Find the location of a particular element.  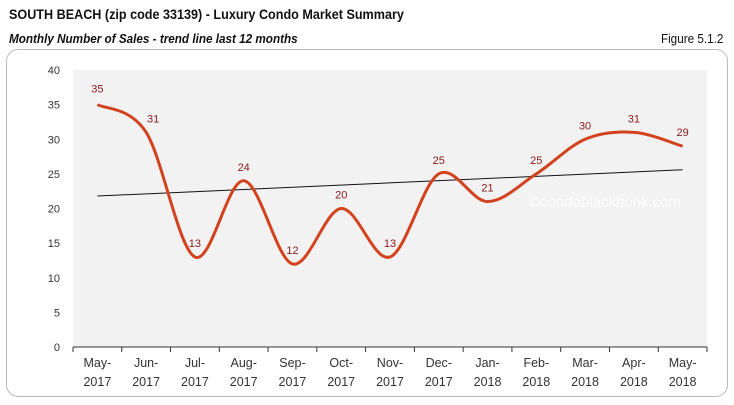

x-tick-label: Apr- is located at coordinates (634, 363).